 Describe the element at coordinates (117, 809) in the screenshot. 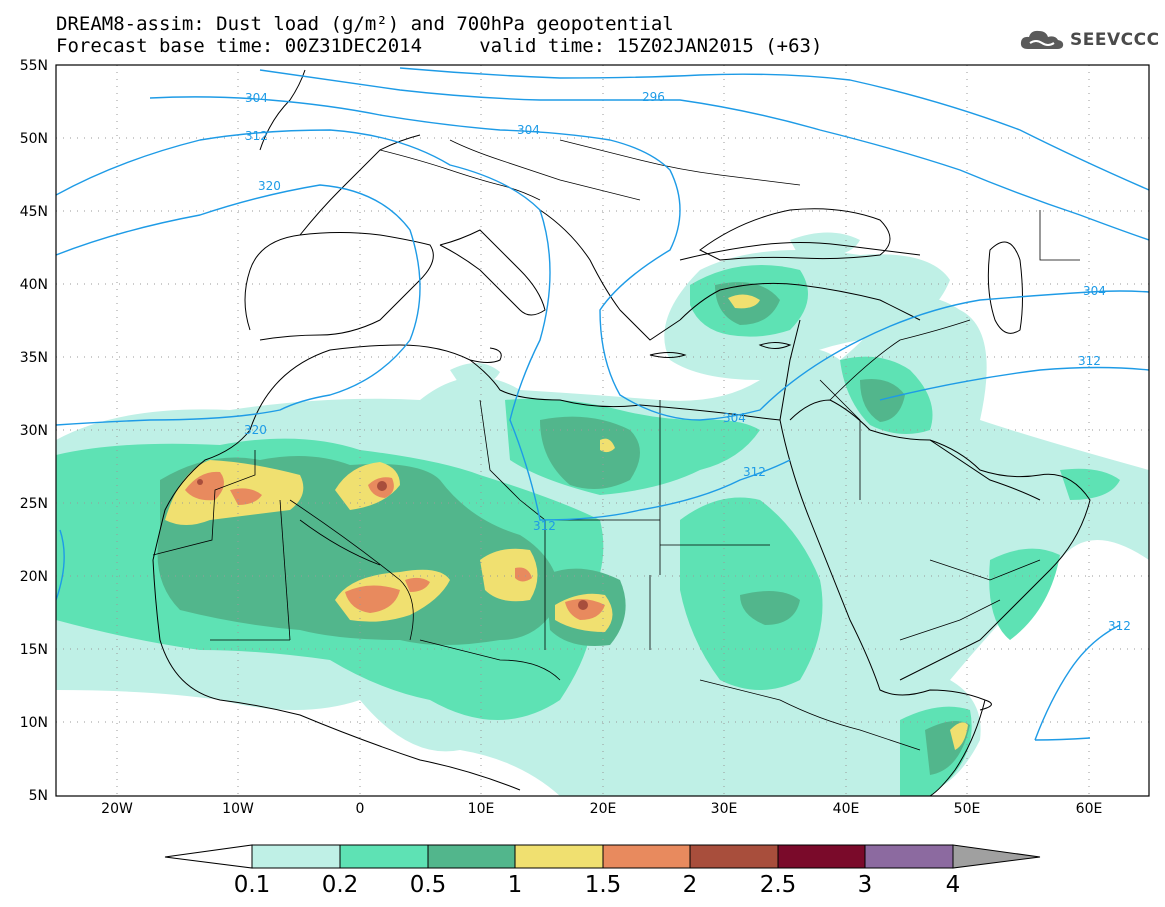

I see `lon-label: 20W` at that location.